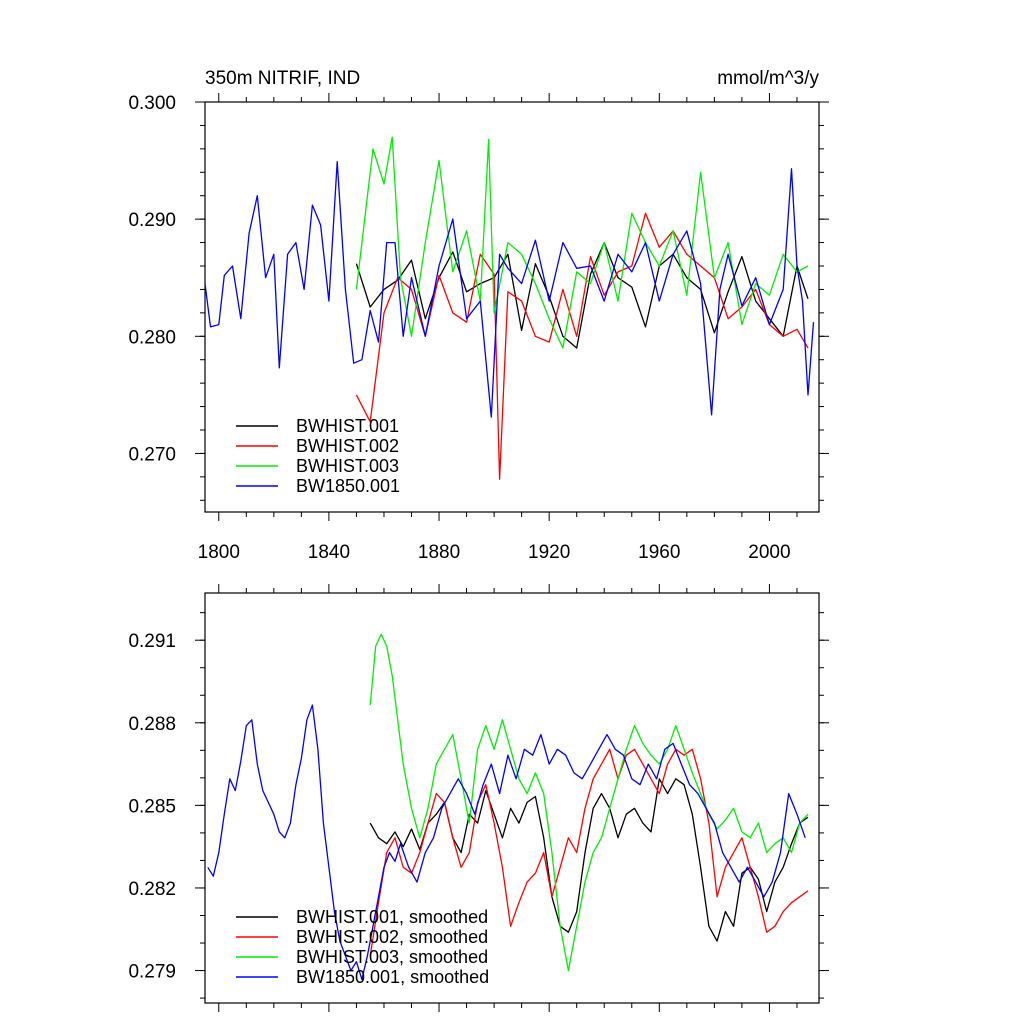 This screenshot has width=1024, height=1024. What do you see at coordinates (439, 552) in the screenshot?
I see `x-tick-label: 1880` at bounding box center [439, 552].